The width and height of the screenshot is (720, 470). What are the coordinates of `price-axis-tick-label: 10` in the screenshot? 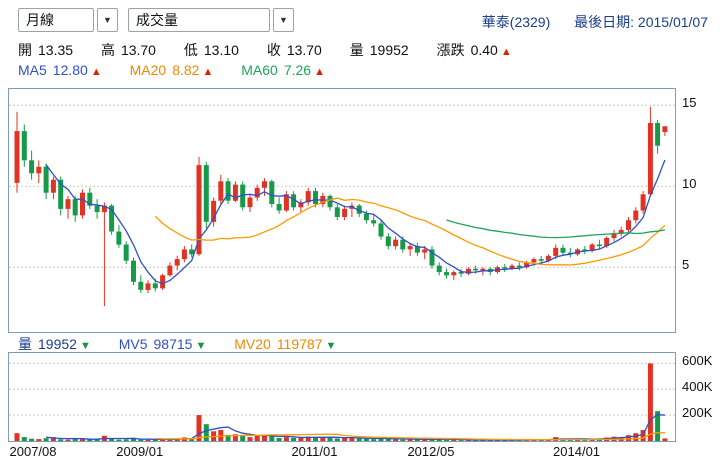 It's located at (689, 184).